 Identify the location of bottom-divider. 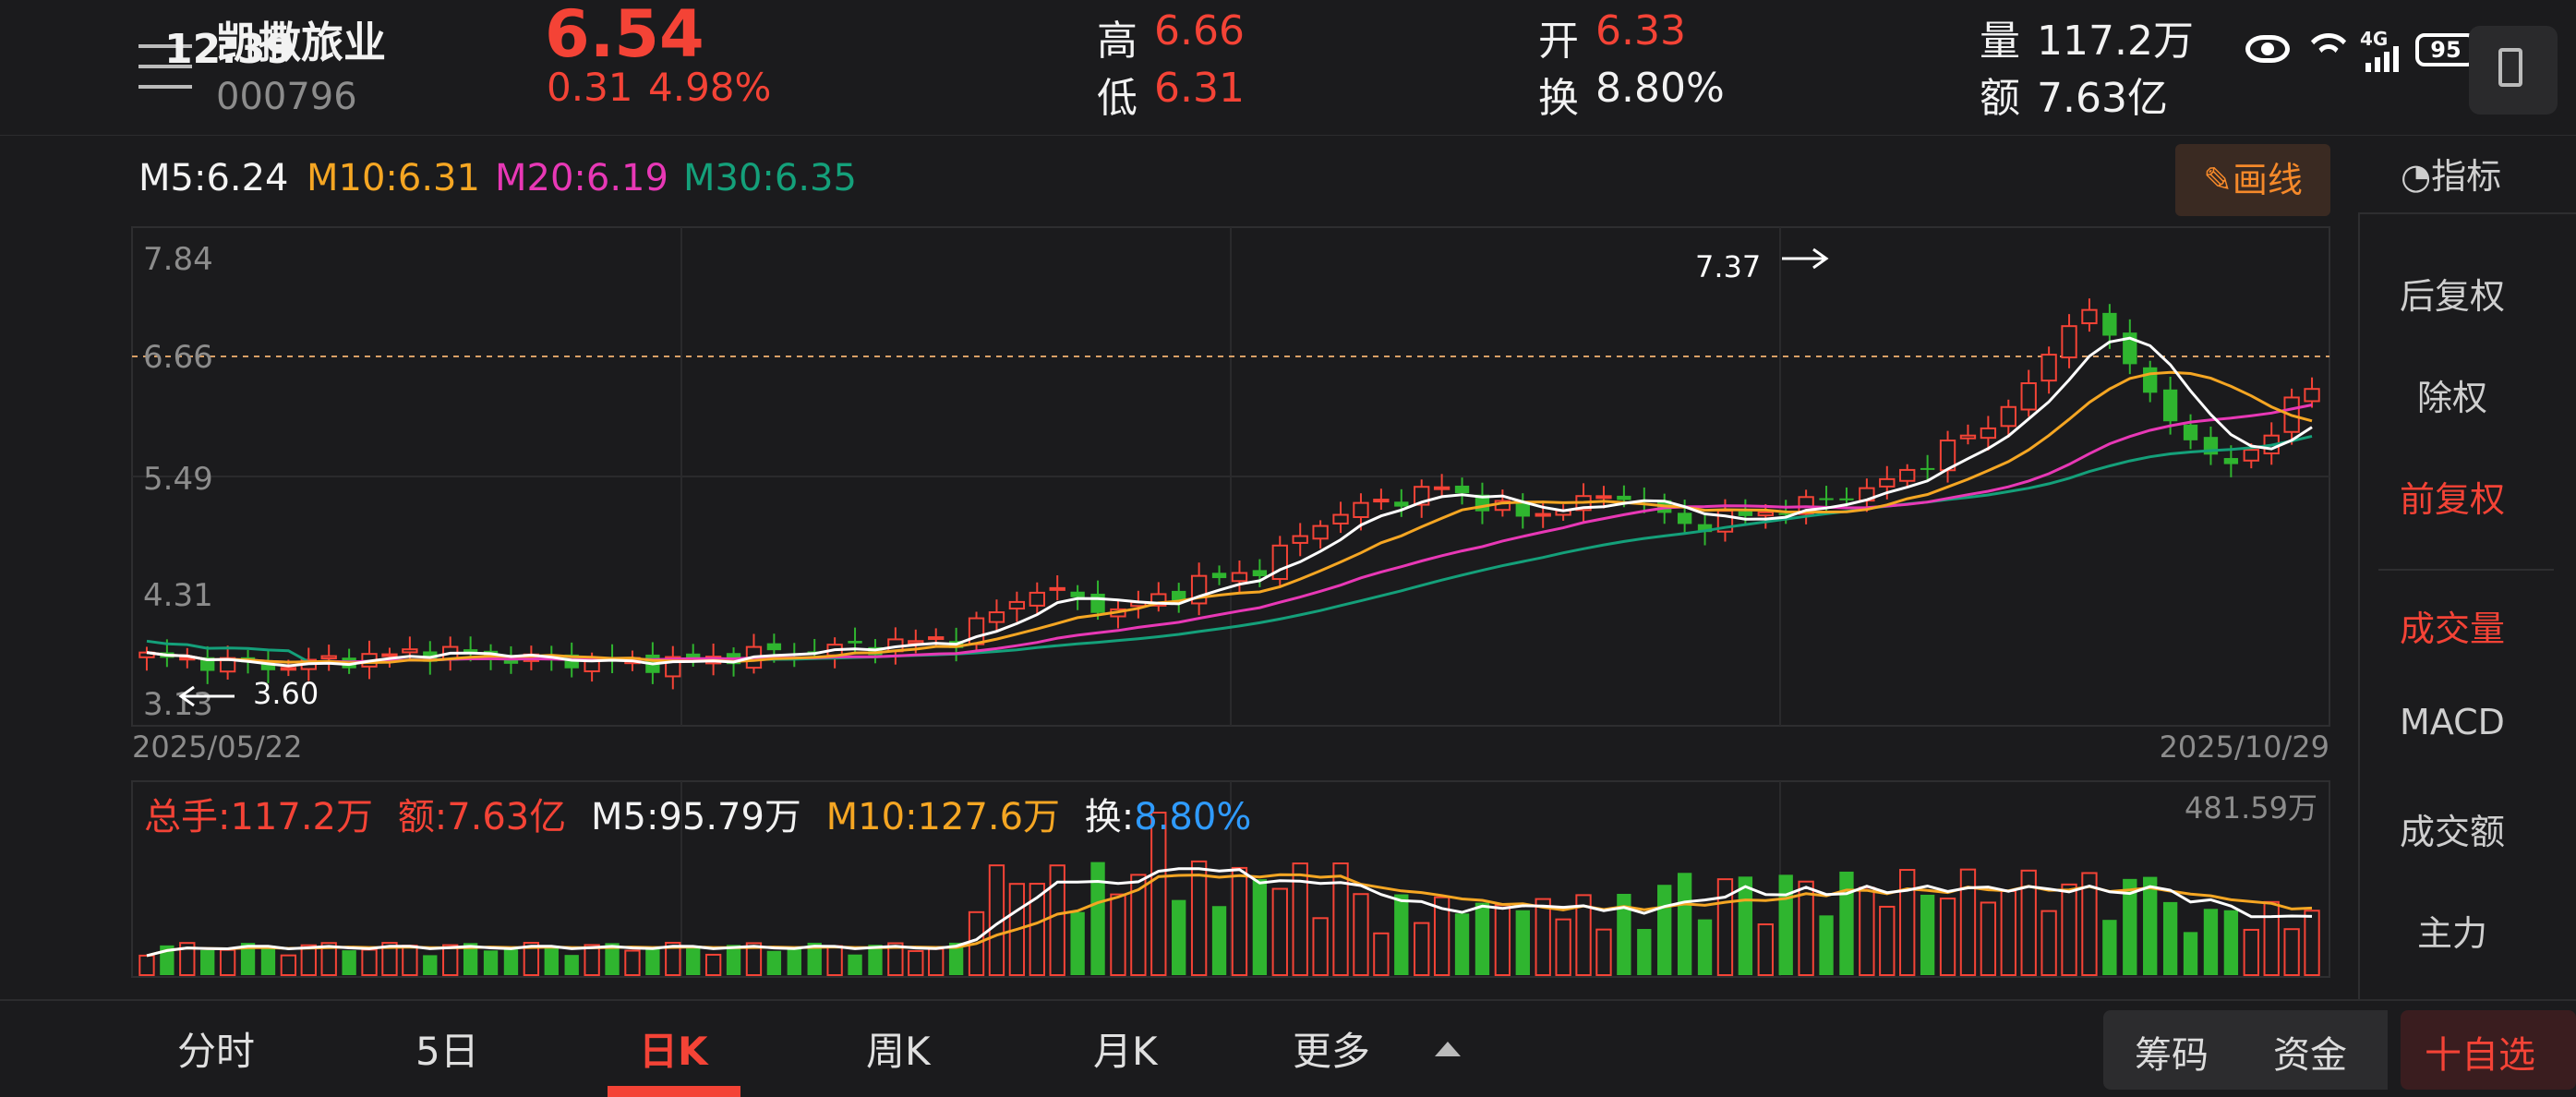
(1288, 1000).